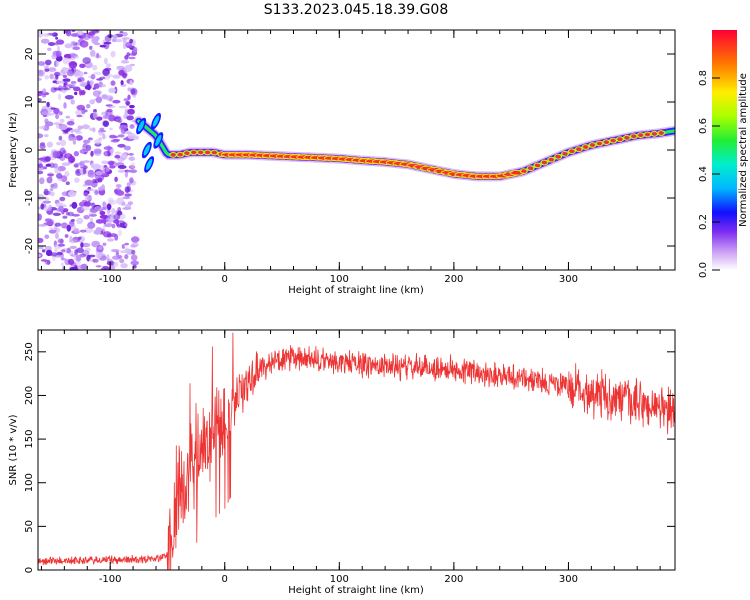 Image resolution: width=750 pixels, height=600 pixels. What do you see at coordinates (453, 279) in the screenshot?
I see `spectrogram-xtick-label: 200` at bounding box center [453, 279].